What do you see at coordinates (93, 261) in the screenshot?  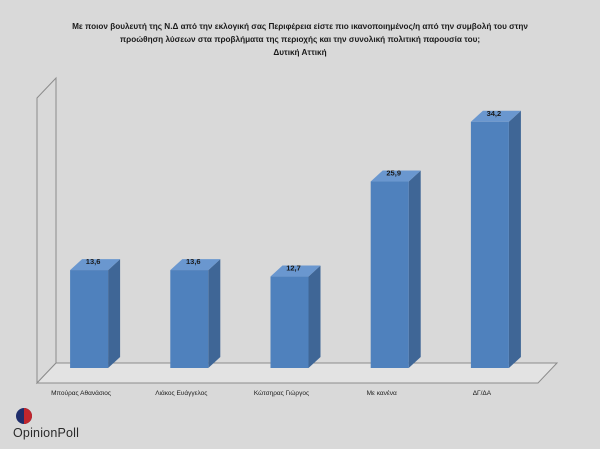 I see `data-label-1: 13,6` at bounding box center [93, 261].